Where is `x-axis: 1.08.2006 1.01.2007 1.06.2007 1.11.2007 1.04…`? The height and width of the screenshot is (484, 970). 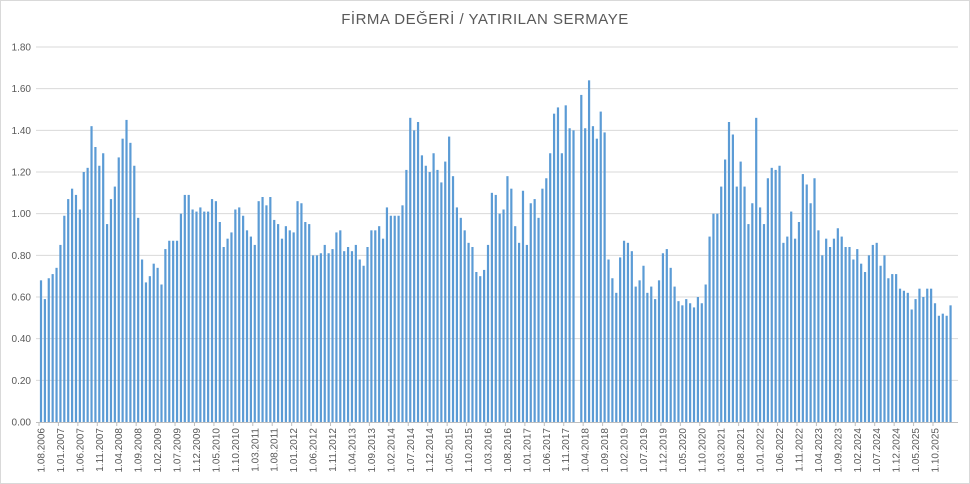
x-axis: 1.08.2006 1.01.2007 1.06.2007 1.11.2007 1.04… is located at coordinates (497, 447).